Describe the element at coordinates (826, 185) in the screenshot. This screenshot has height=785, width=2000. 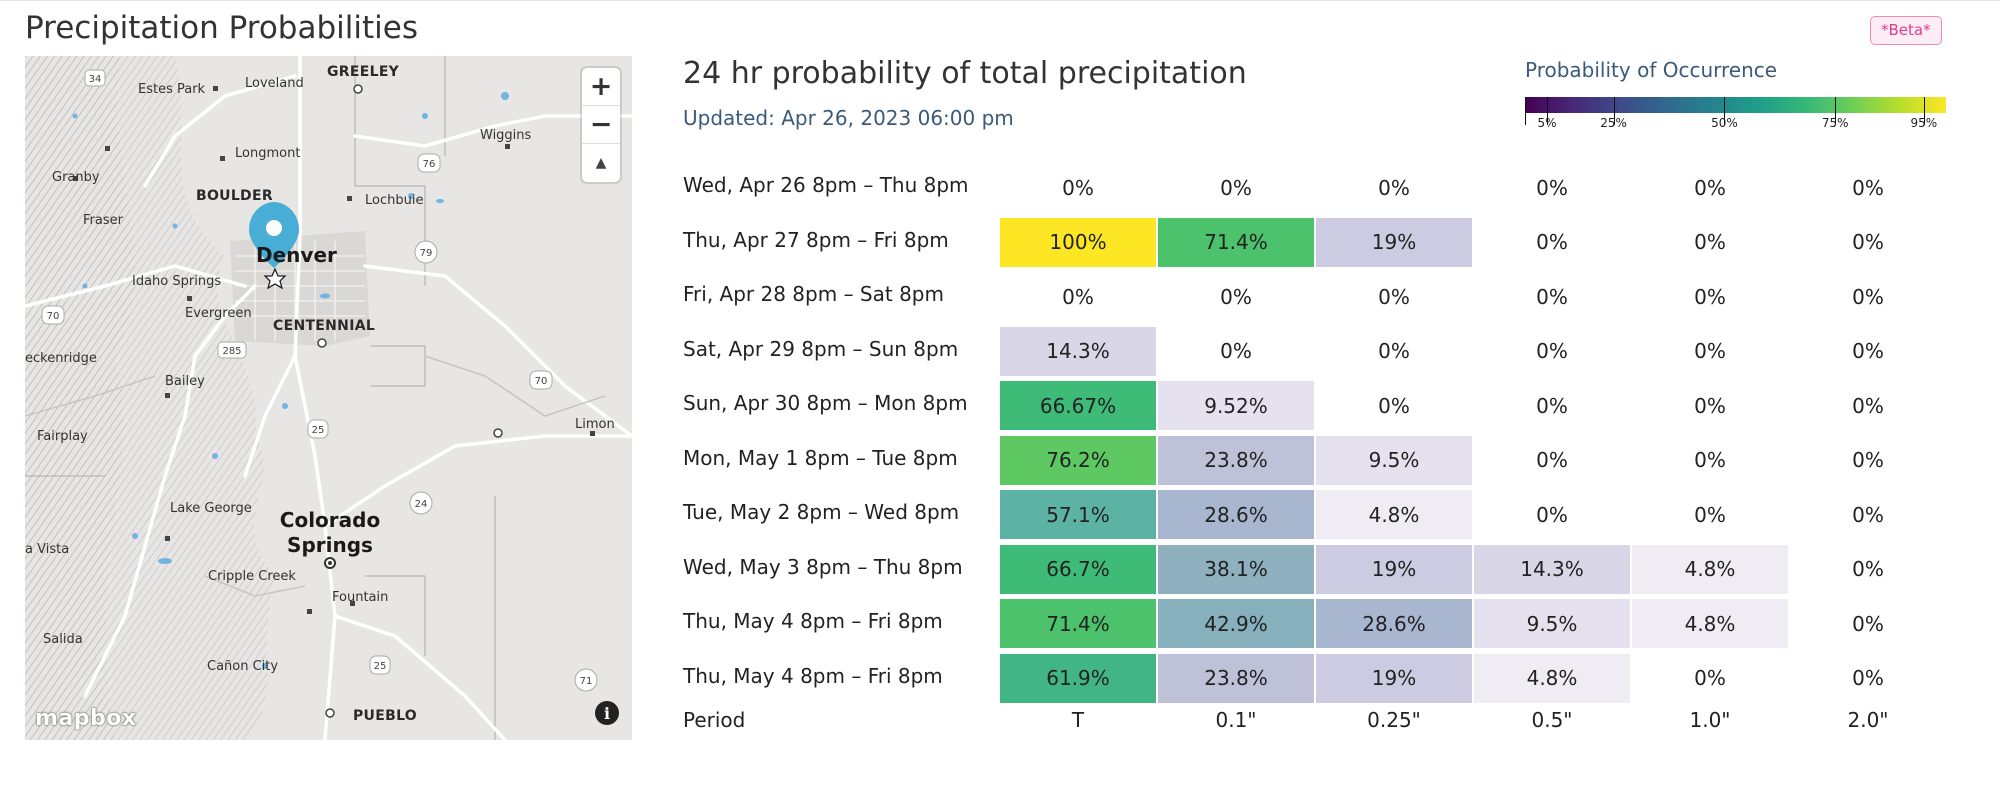
I see `row-period-label: Wed, Apr 26 8pm – Thu 8pm` at that location.